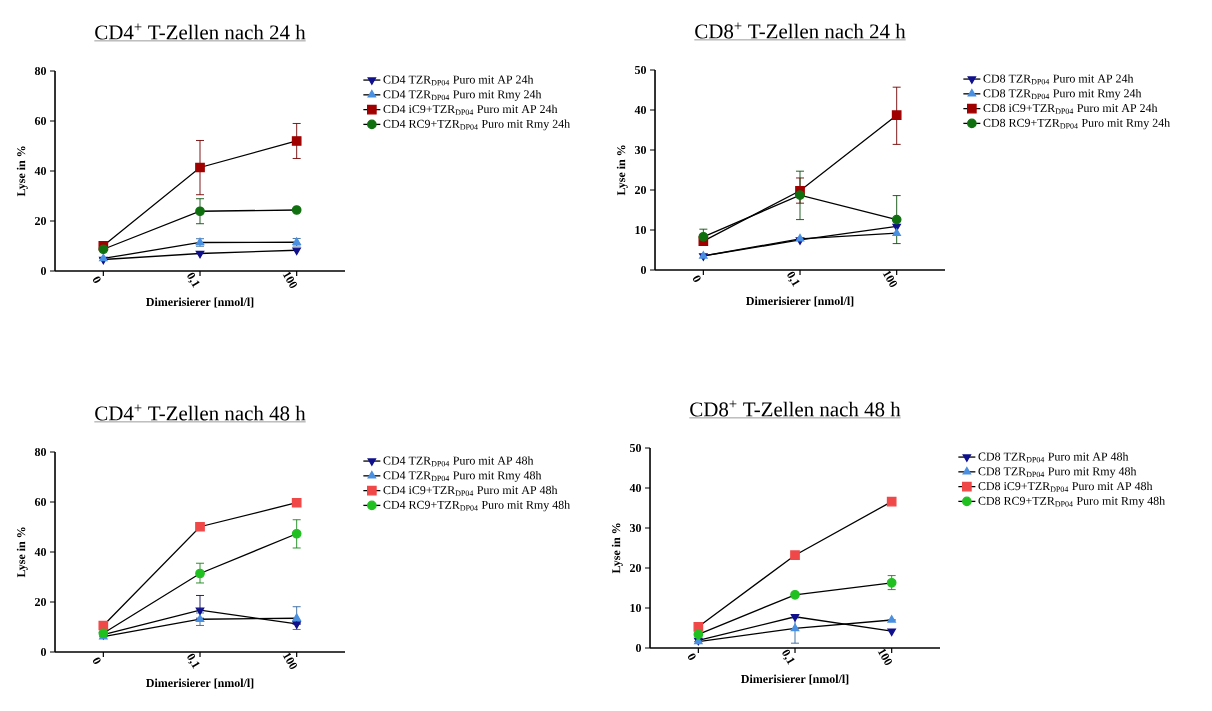 Image resolution: width=1212 pixels, height=711 pixels. Describe the element at coordinates (1076, 124) in the screenshot. I see `legend-label: CD8 RC9+TZR$_{DP04}$ Puro mit Rmy 24h` at that location.